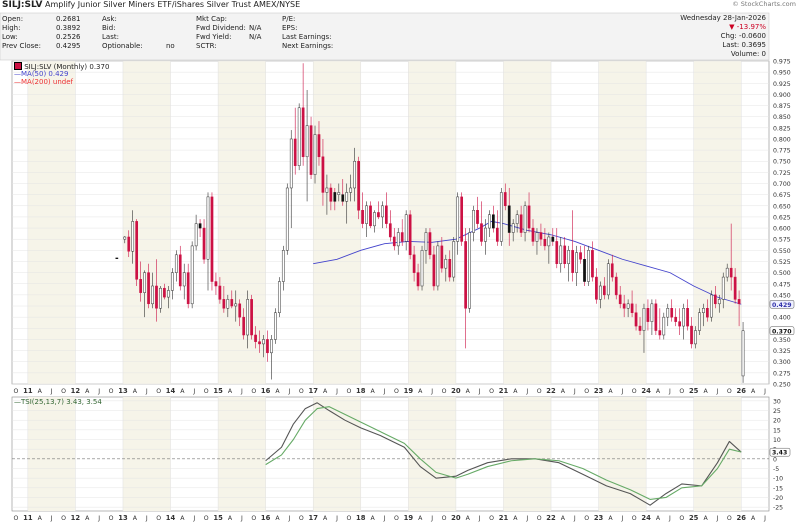  I want to click on tsi-tick-label: 0, so click(775, 459).